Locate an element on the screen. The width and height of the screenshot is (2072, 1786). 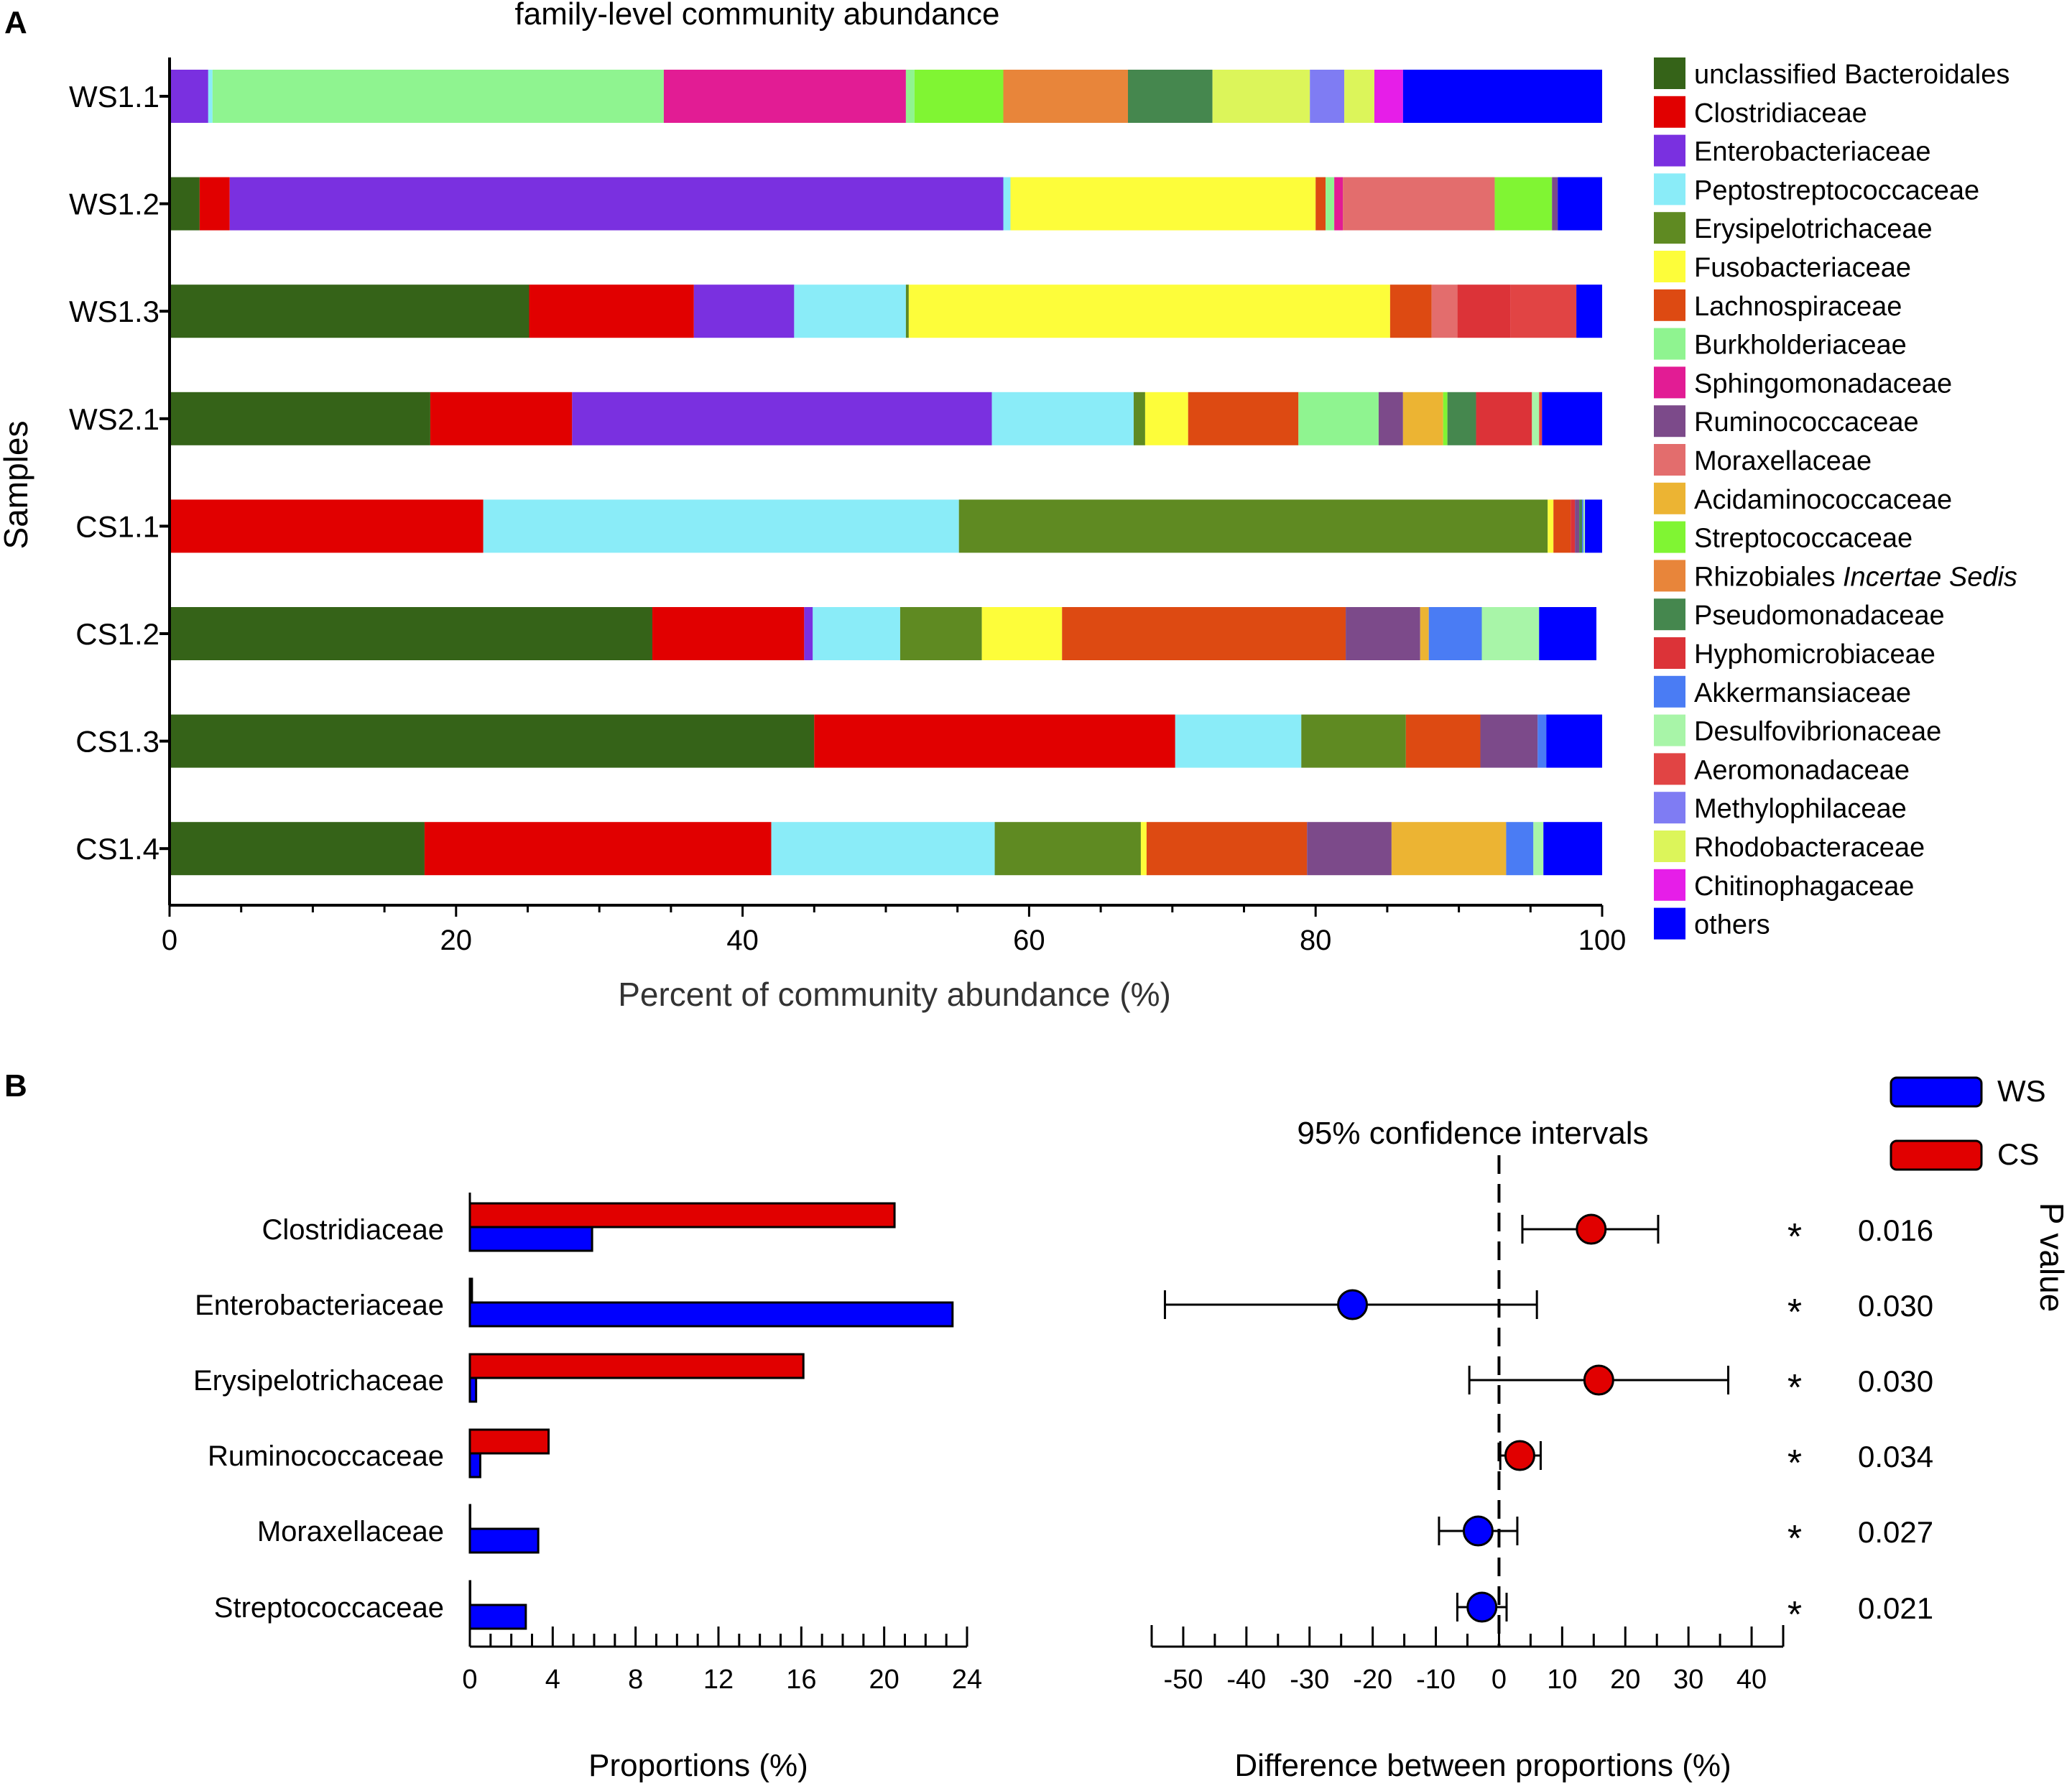
ws-bar is located at coordinates (474, 1465).